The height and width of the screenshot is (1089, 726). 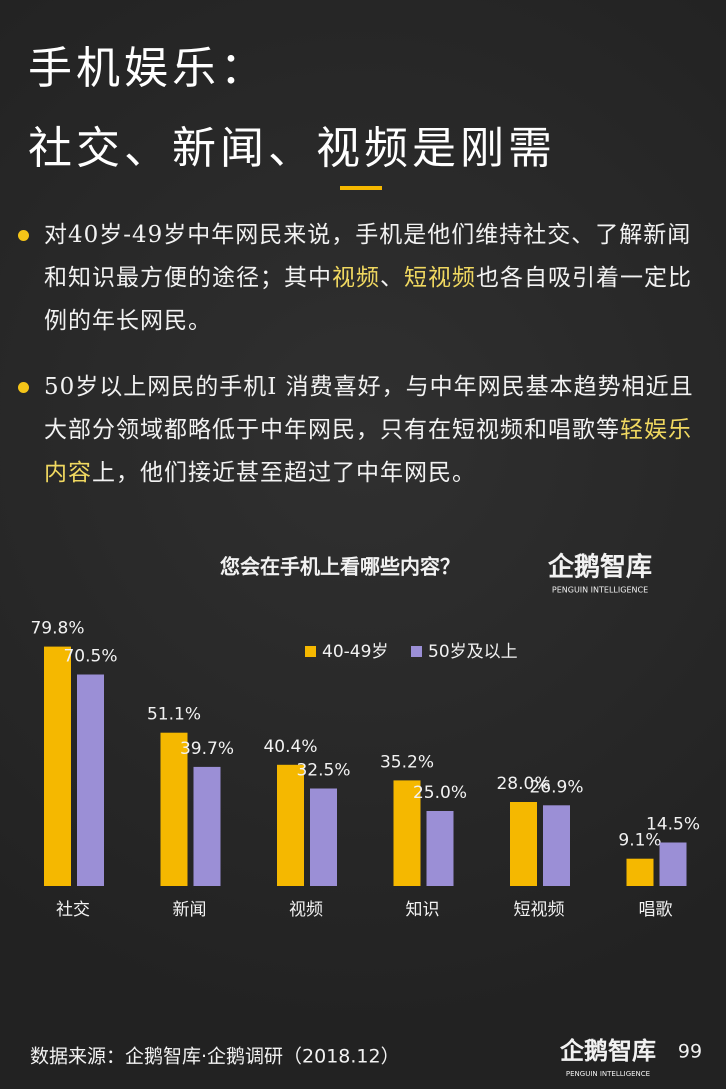 I want to click on bullet-text: 上，他们接近甚至超过了中年网民。, so click(x=284, y=473).